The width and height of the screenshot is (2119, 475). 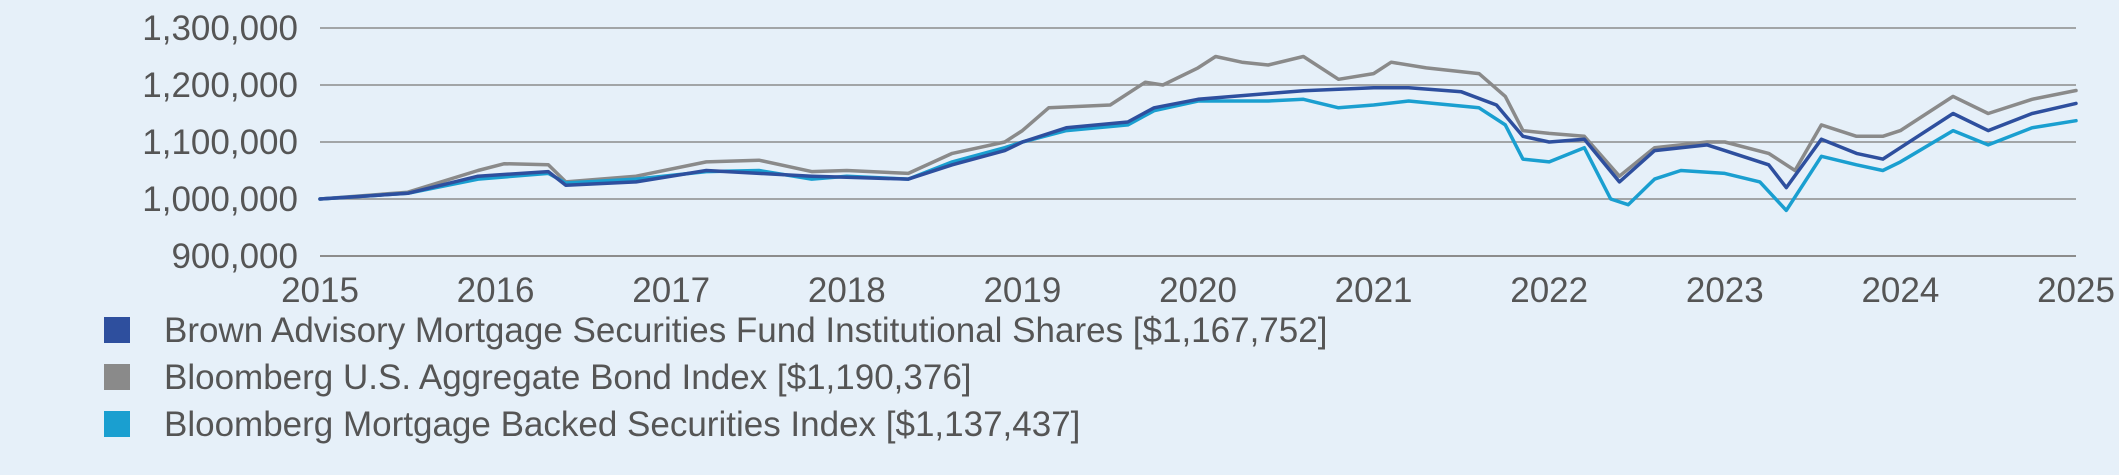 I want to click on y-tick-label: 1,300,000, so click(x=220, y=28).